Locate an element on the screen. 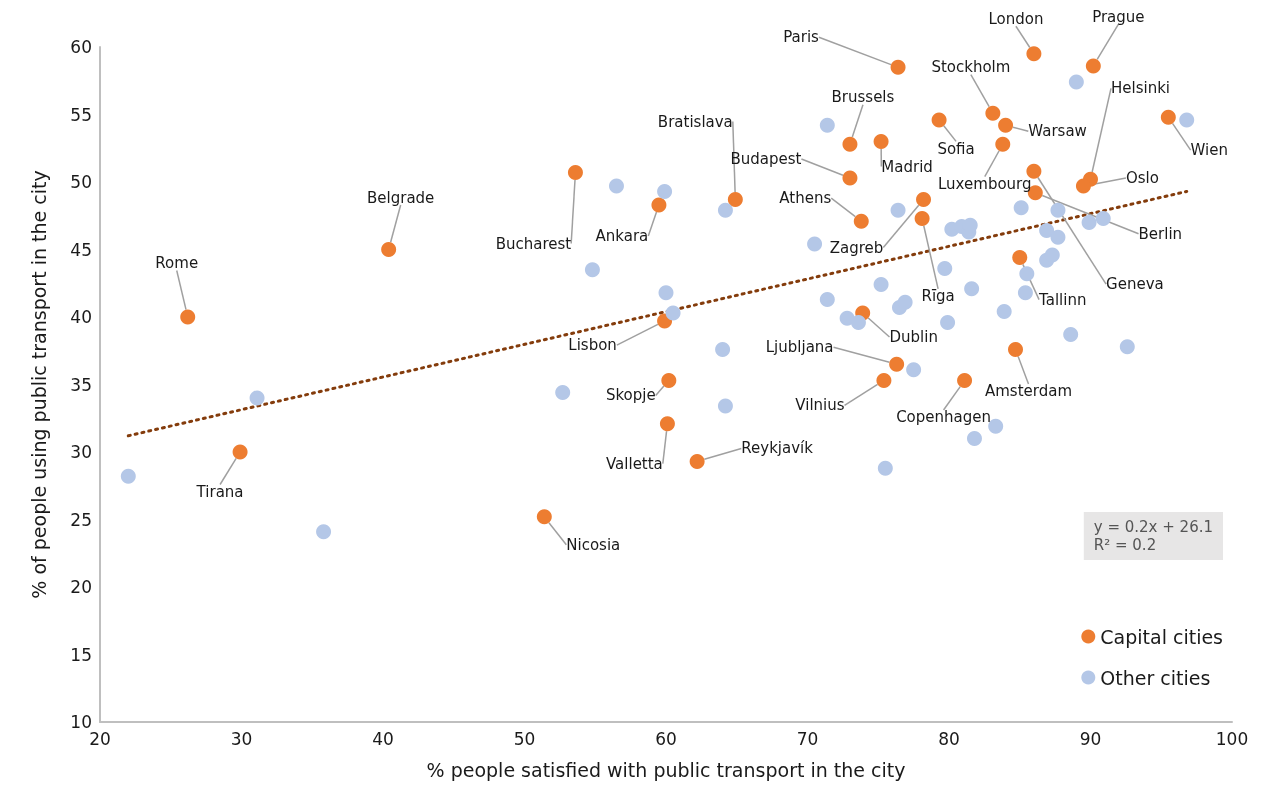 The image size is (1263, 792). data-label: Geneva is located at coordinates (1135, 284).